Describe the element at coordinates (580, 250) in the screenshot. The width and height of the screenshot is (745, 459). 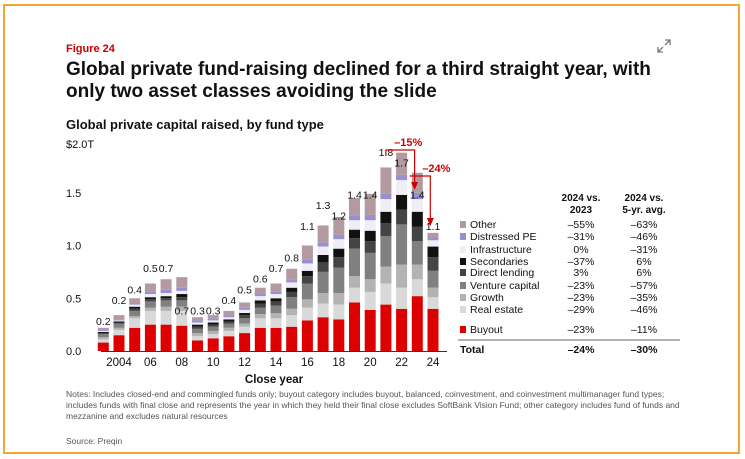
I see `table-cell: 0%` at that location.